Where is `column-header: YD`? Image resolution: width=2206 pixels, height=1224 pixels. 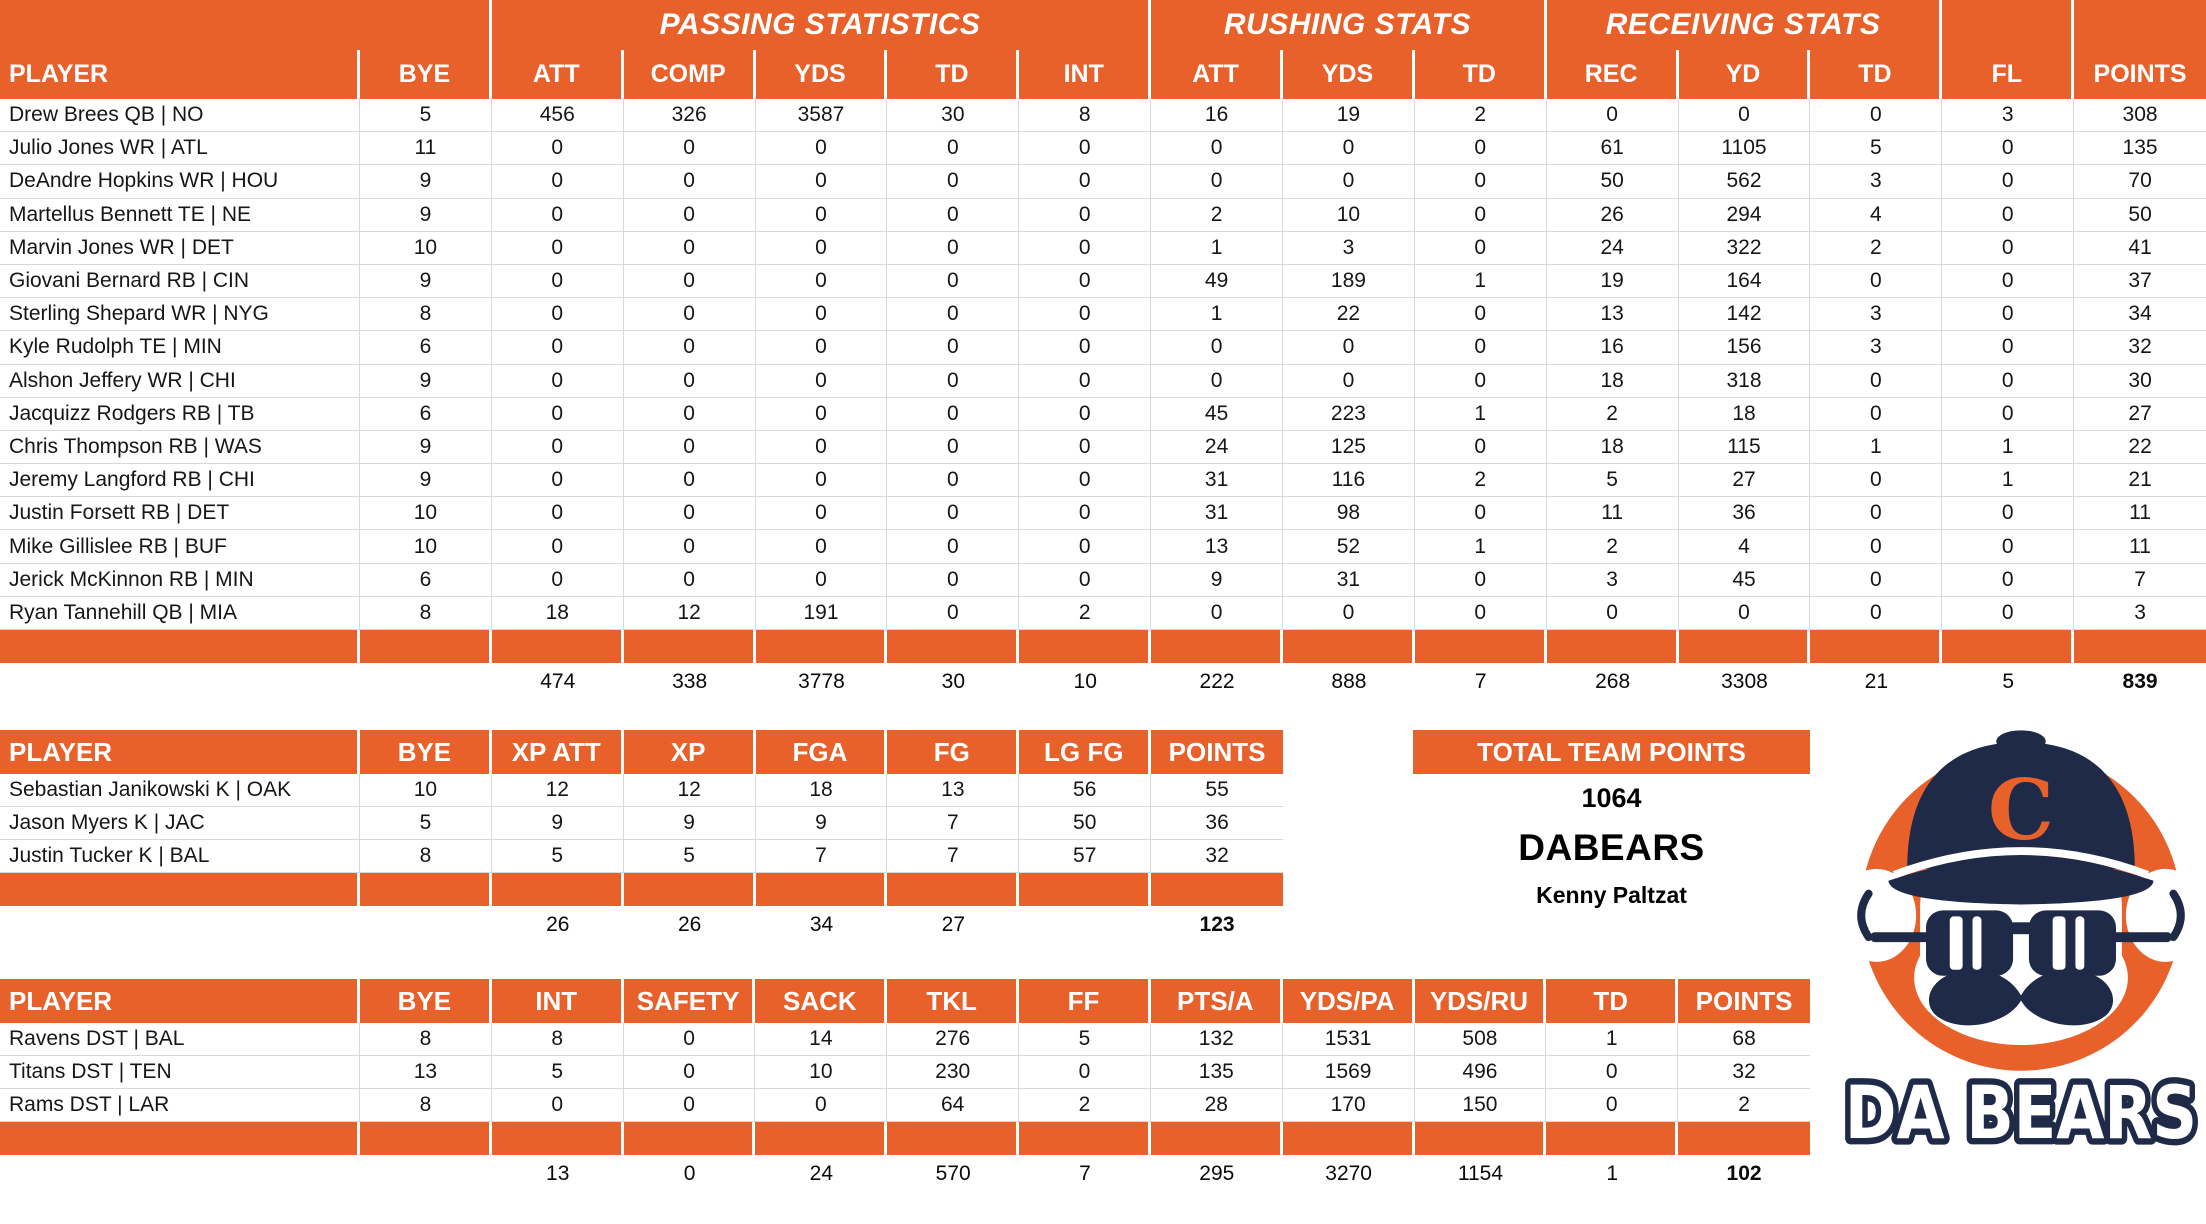
column-header: YD is located at coordinates (1744, 74).